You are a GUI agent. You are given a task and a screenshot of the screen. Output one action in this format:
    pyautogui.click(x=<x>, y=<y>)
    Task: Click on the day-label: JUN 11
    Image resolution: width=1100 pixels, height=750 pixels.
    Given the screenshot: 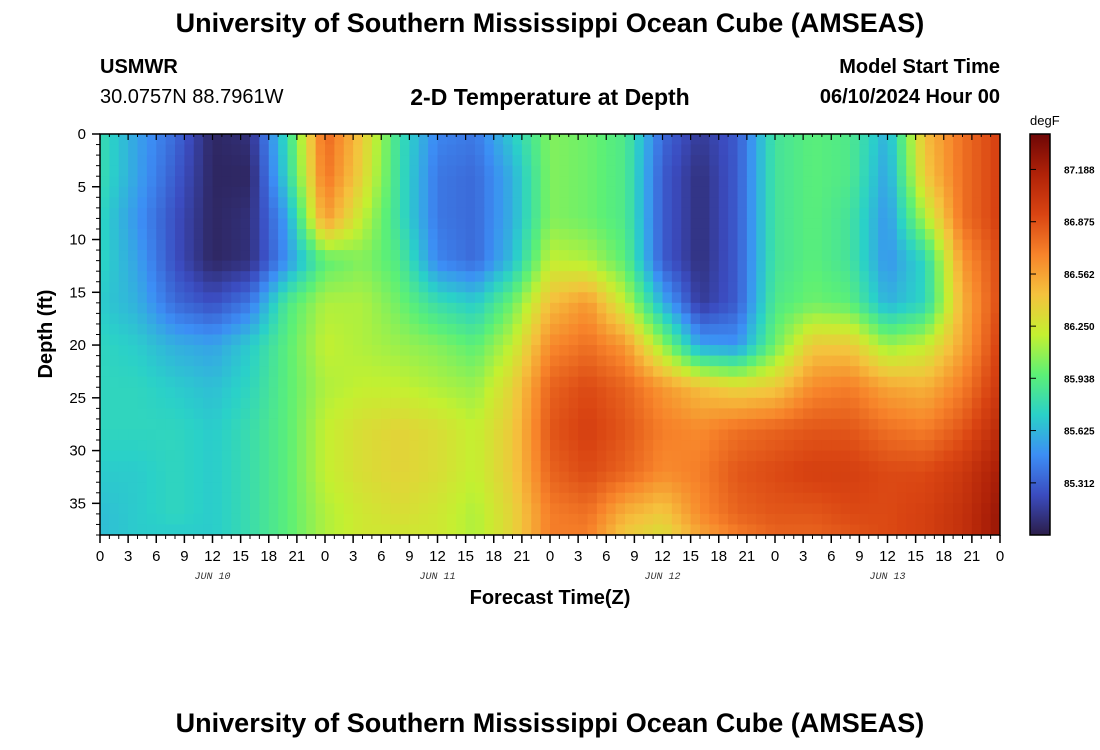 What is the action you would take?
    pyautogui.click(x=437, y=577)
    